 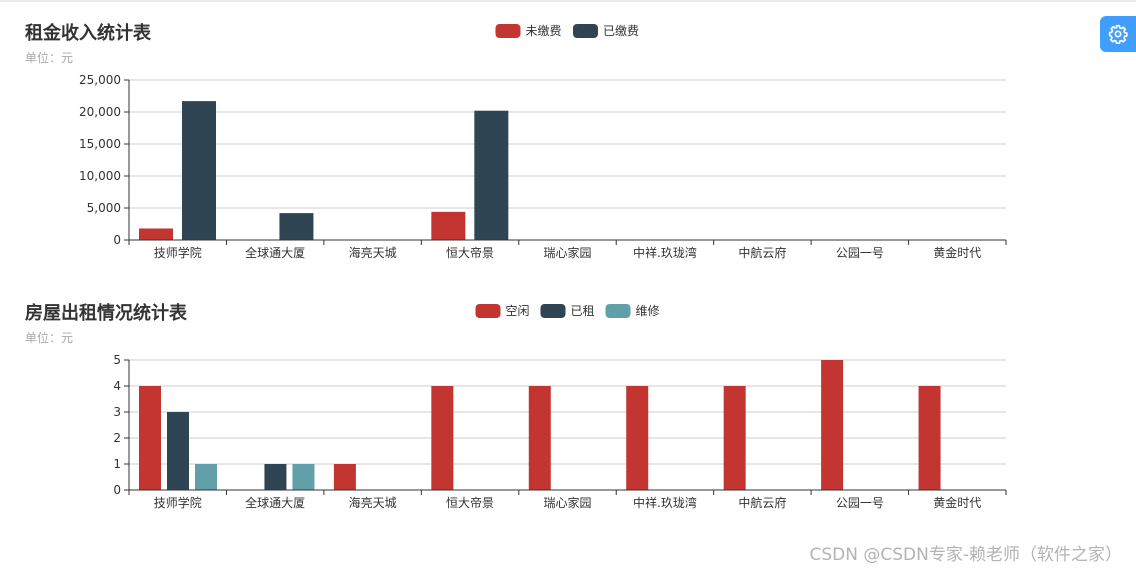 I want to click on chart-legend: 空闲 已租 维修, so click(x=567, y=310).